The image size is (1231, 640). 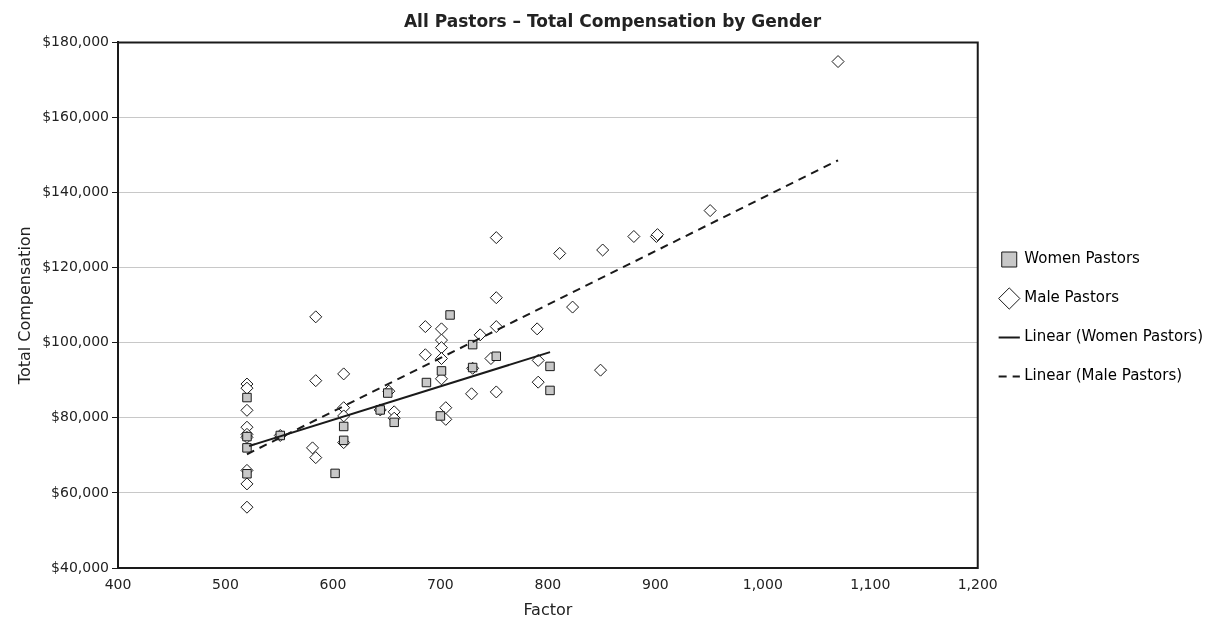 What do you see at coordinates (612, 20) in the screenshot?
I see `chart-title: All Pastors – Total Compensation by Gender` at bounding box center [612, 20].